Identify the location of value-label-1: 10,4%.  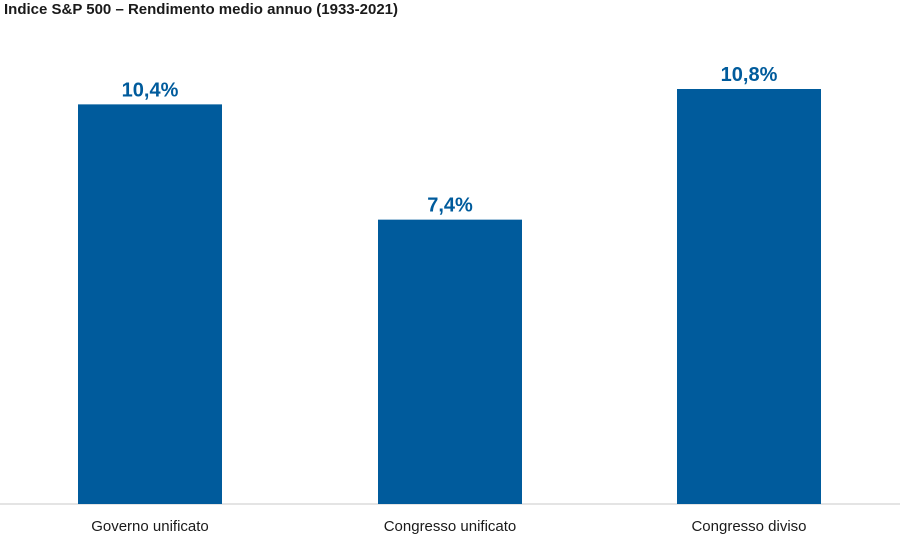
(150, 90).